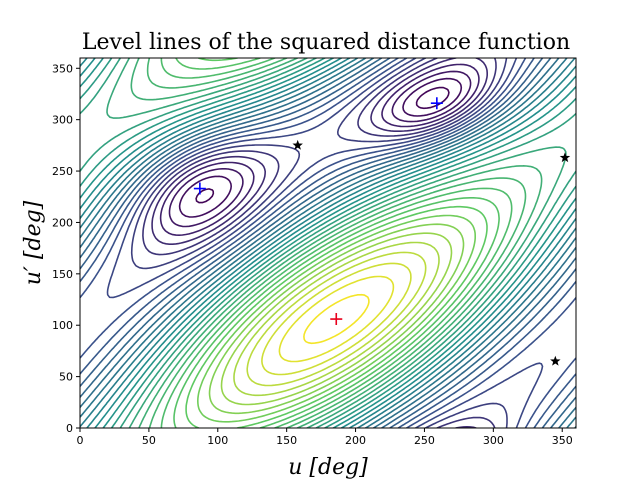  What do you see at coordinates (562, 440) in the screenshot?
I see `x-tick-label: 350` at bounding box center [562, 440].